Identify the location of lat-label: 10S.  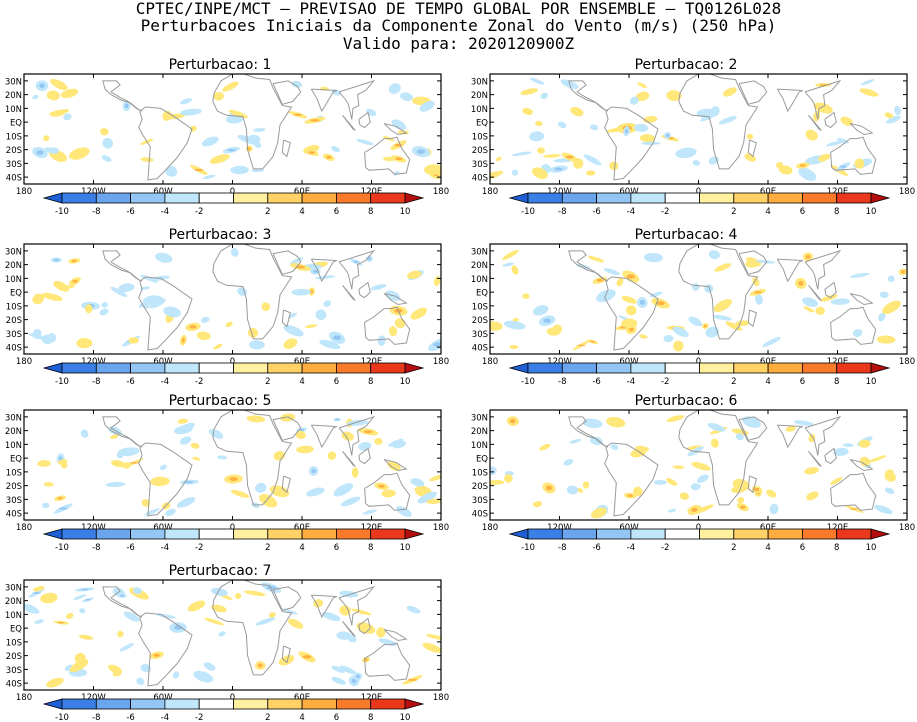
(14, 473).